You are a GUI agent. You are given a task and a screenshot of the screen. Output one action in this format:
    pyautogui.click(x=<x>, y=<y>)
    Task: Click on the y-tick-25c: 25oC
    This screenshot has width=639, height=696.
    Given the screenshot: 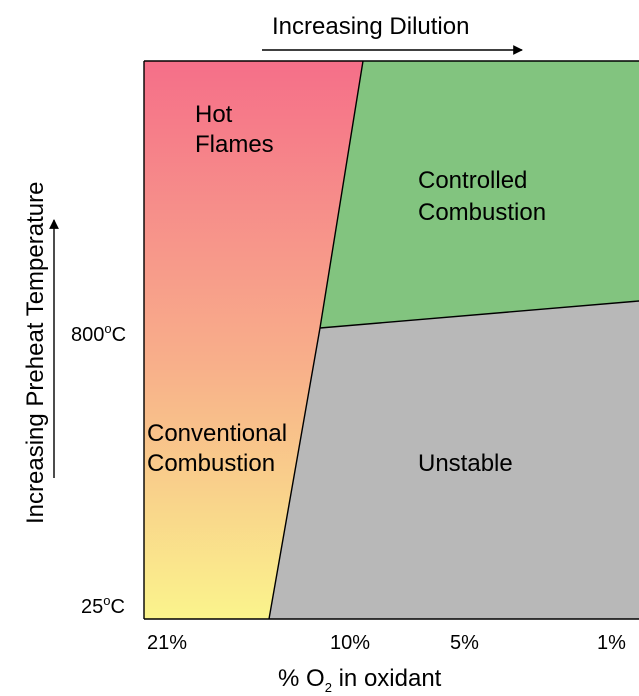 What is the action you would take?
    pyautogui.click(x=103, y=605)
    